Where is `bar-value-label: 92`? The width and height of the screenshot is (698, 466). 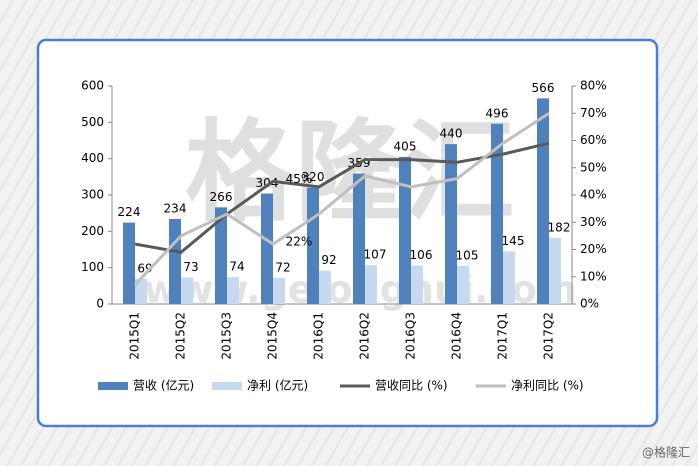
bar-value-label: 92 is located at coordinates (328, 260).